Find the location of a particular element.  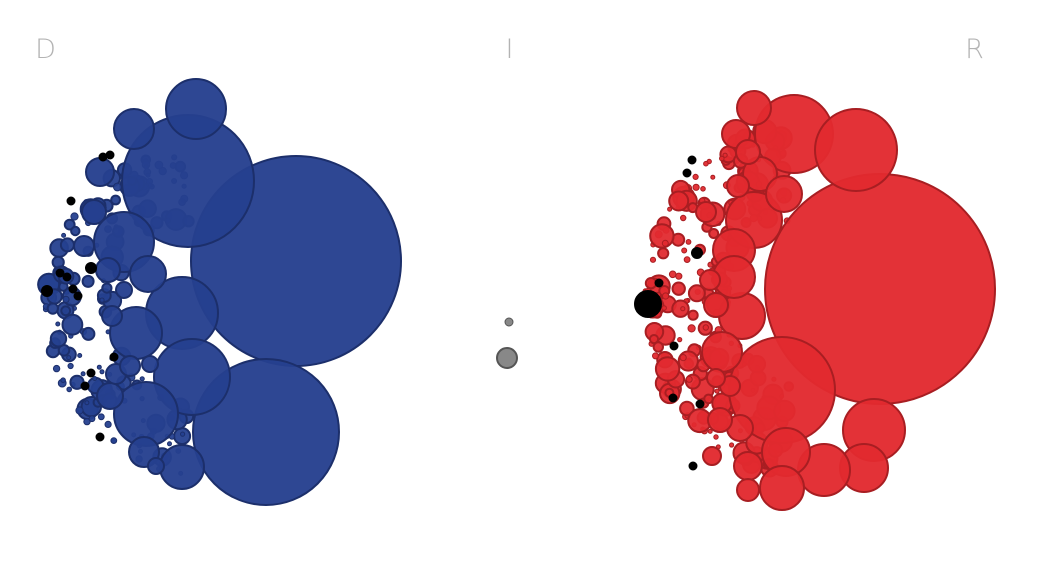

group-label-d: D is located at coordinates (46, 49).